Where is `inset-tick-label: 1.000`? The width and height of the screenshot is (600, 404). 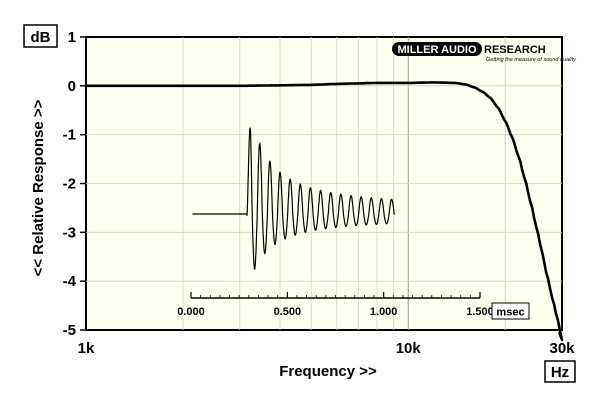 inset-tick-label: 1.000 is located at coordinates (384, 312).